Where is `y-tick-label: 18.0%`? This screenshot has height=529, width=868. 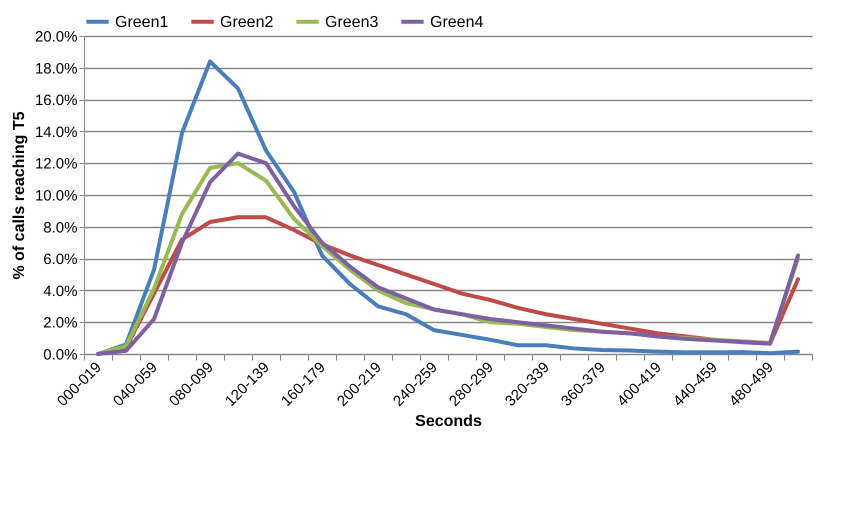 y-tick-label: 18.0% is located at coordinates (56, 69).